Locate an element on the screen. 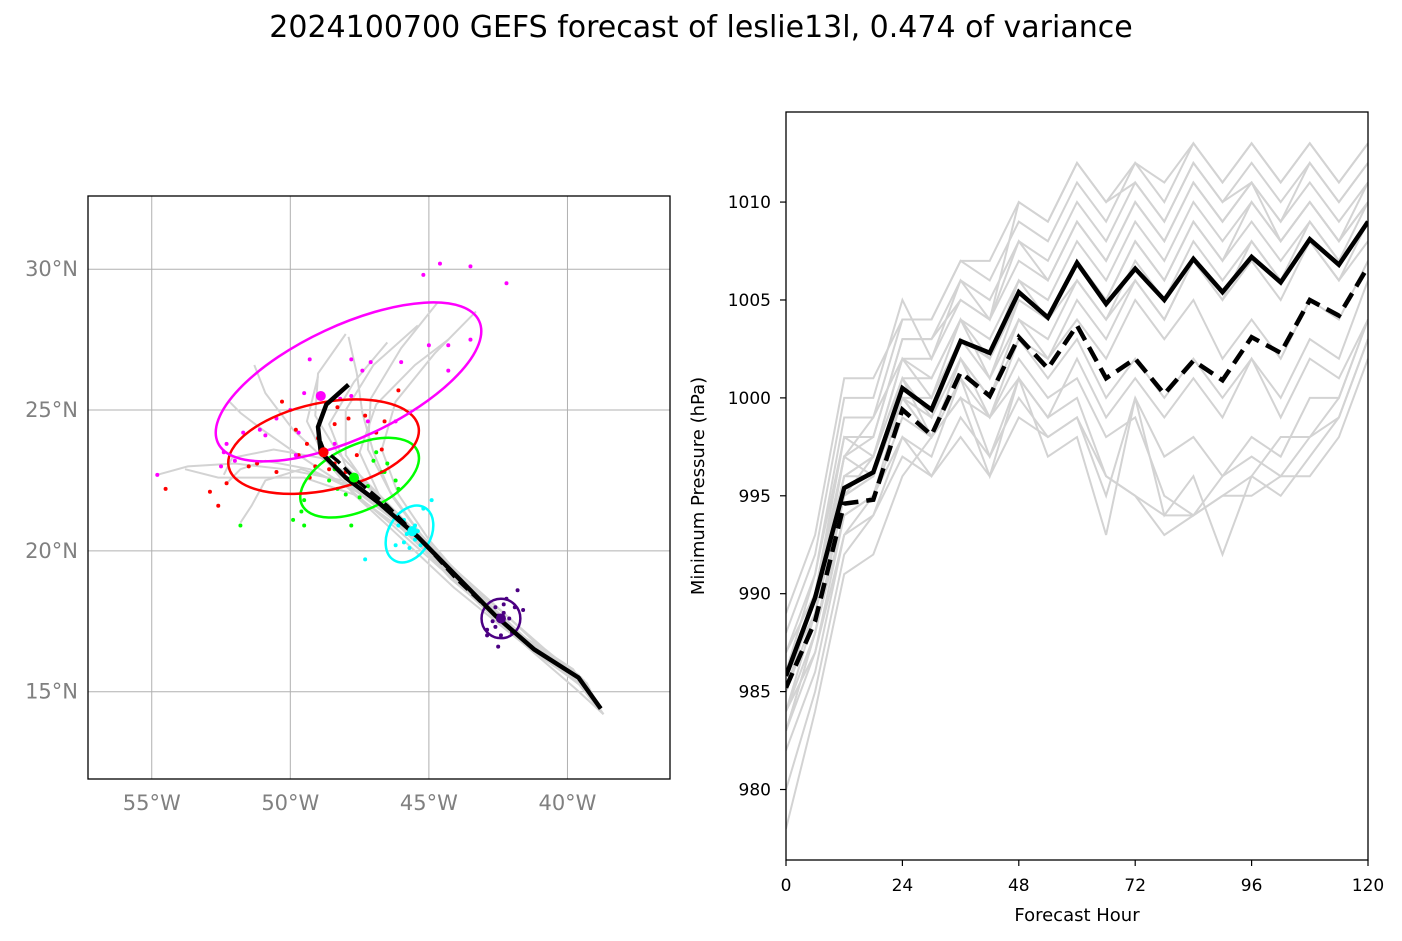 The image size is (1402, 941). map-lon-tick-label: 55°W is located at coordinates (152, 803).